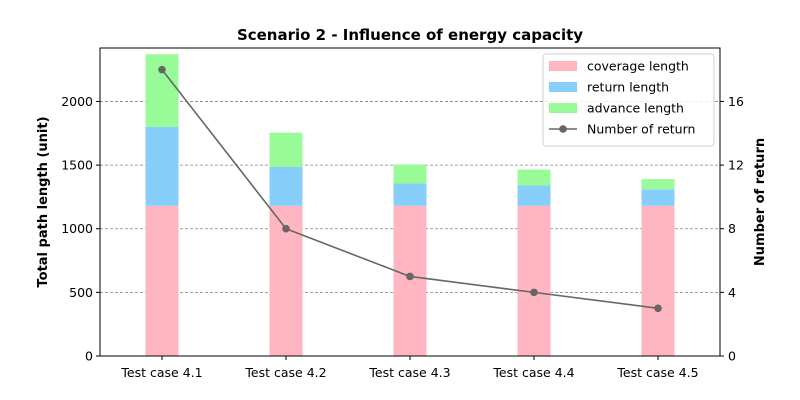 Image resolution: width=800 pixels, height=400 pixels. Describe the element at coordinates (89, 356) in the screenshot. I see `y-tick-label-left: 0` at that location.